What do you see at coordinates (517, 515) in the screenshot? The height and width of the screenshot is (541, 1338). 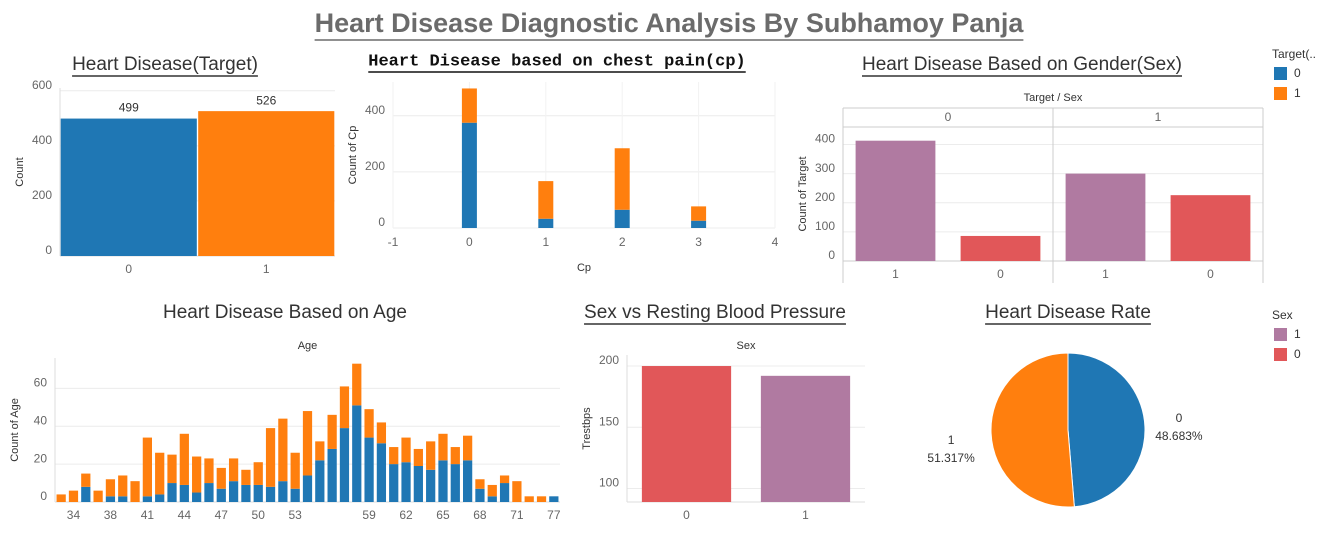 I see `x-tick-label: 71` at bounding box center [517, 515].